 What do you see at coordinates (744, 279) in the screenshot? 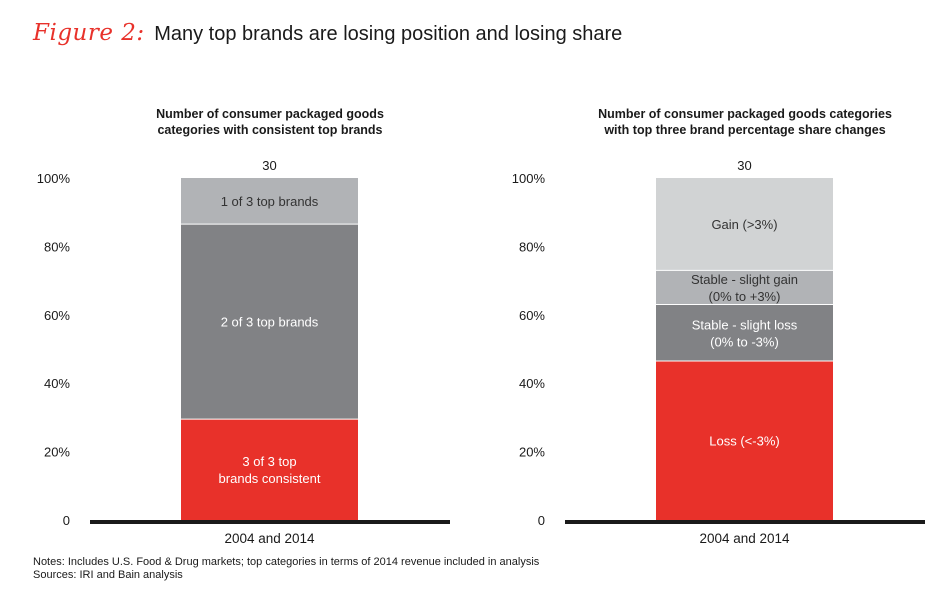
I see `segment-label: Stable - slight gain` at bounding box center [744, 279].